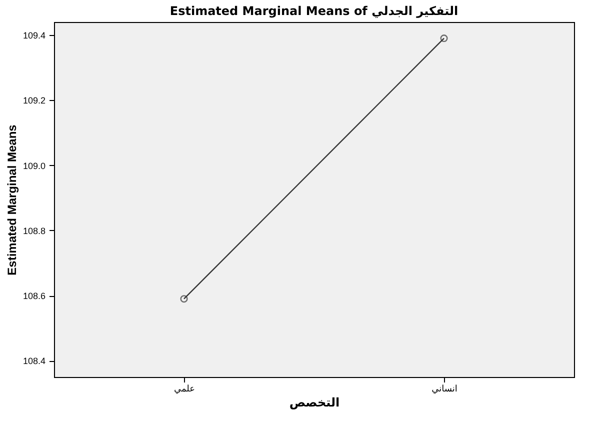 The height and width of the screenshot is (434, 614). Describe the element at coordinates (34, 101) in the screenshot. I see `y-tick-label: 109.2` at that location.